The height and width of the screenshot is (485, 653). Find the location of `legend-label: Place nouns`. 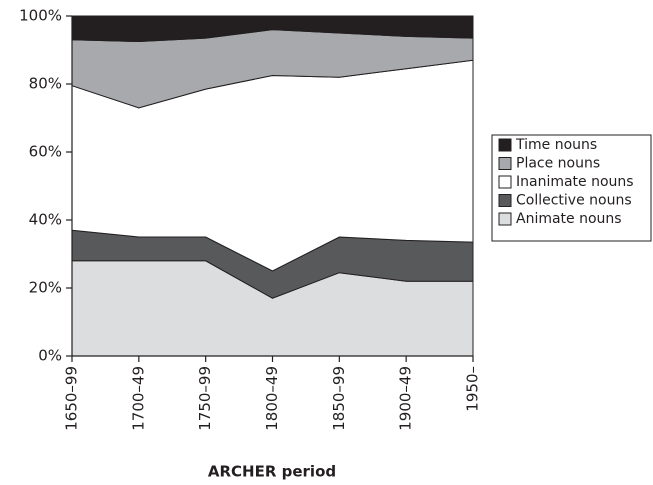

legend-label: Place nouns is located at coordinates (558, 164).